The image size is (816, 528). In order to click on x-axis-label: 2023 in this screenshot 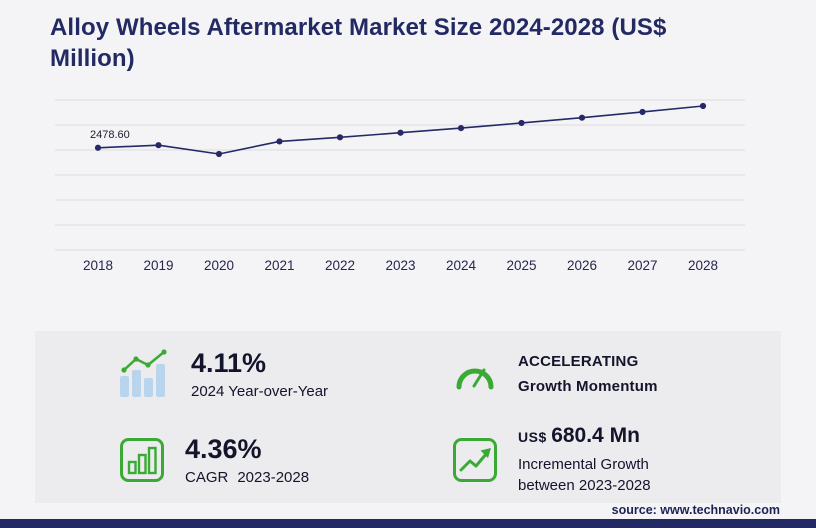, I will do `click(400, 265)`.